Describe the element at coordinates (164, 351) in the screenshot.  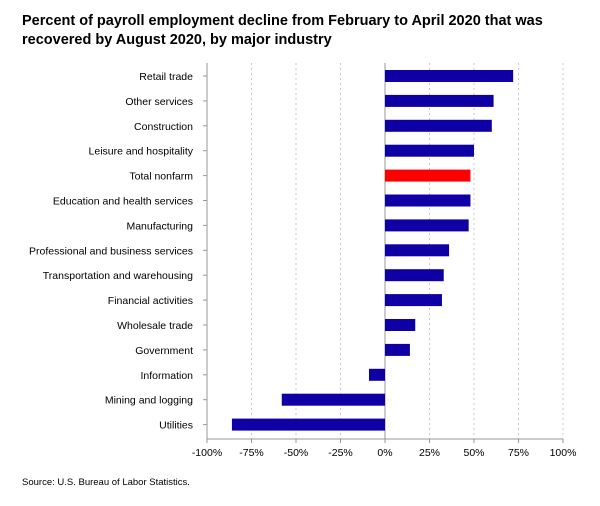
I see `category-label: Government` at that location.